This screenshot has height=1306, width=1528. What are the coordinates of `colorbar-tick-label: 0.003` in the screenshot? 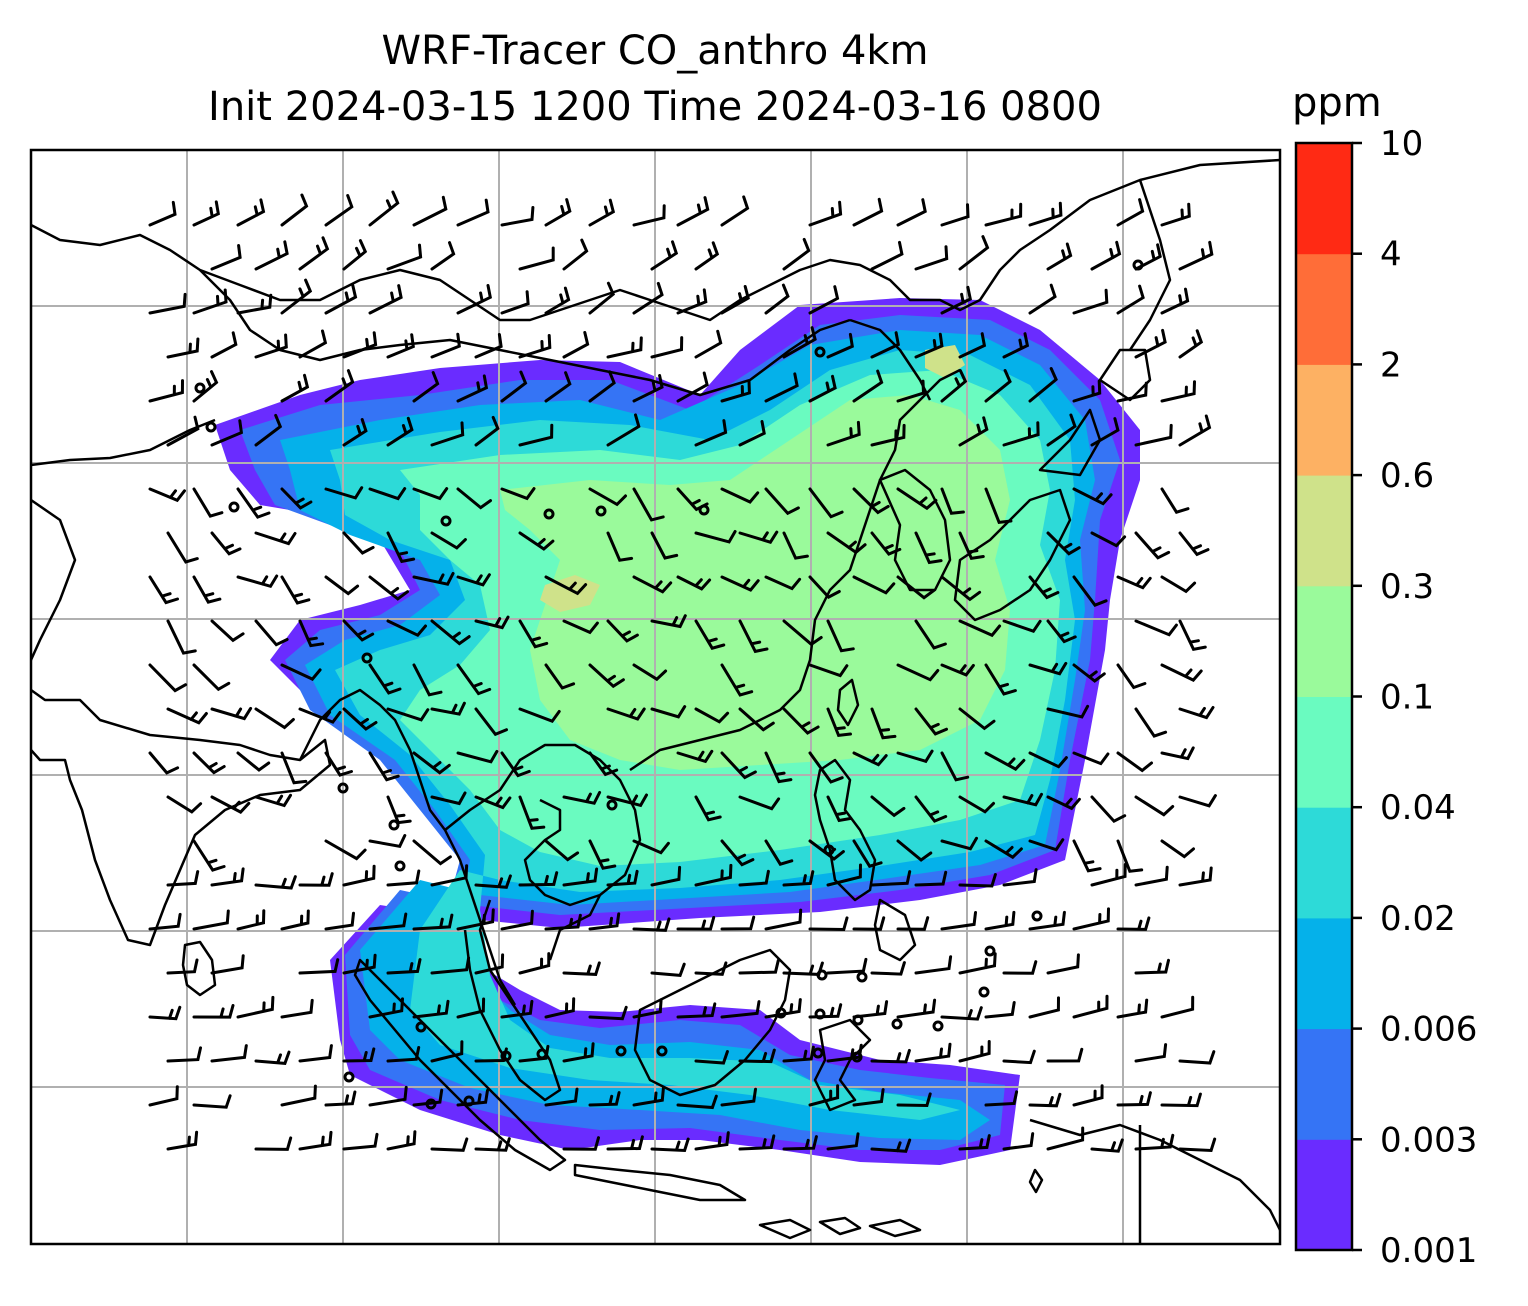 It's located at (1428, 1140).